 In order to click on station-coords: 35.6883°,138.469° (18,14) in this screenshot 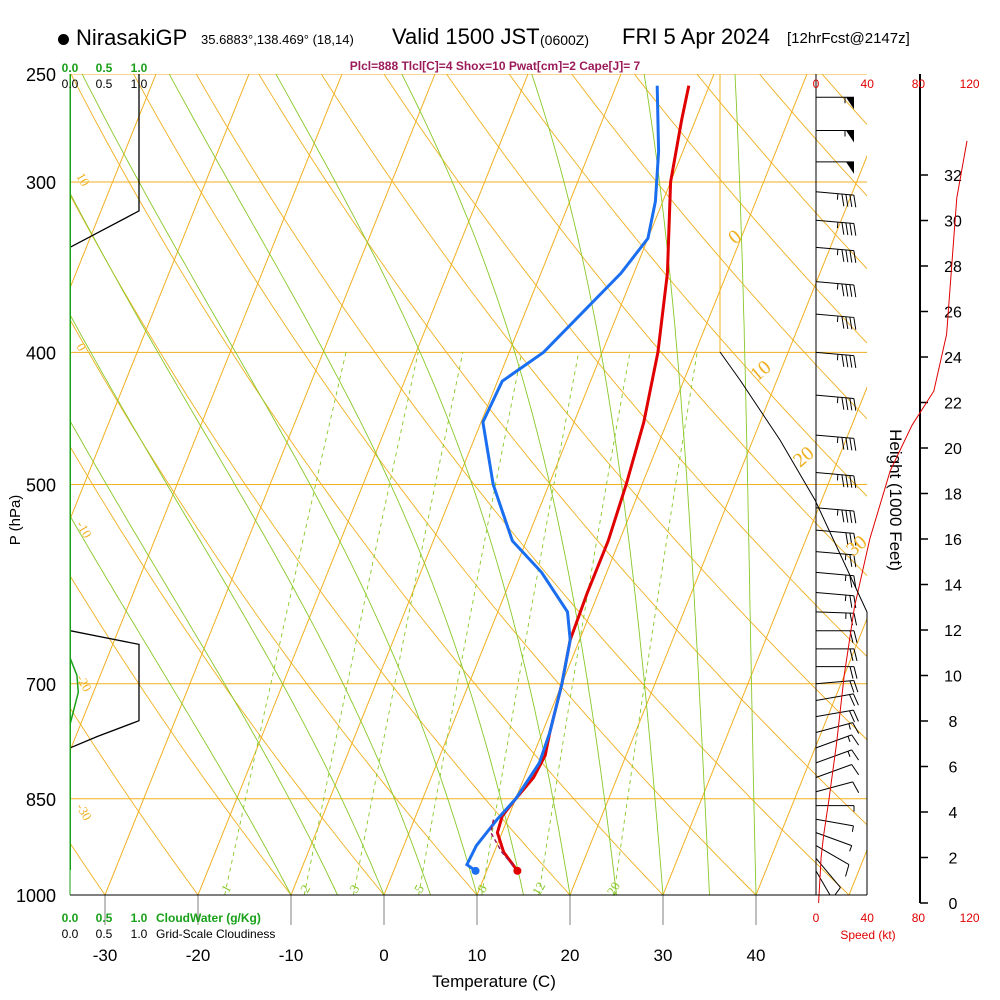, I will do `click(277, 39)`.